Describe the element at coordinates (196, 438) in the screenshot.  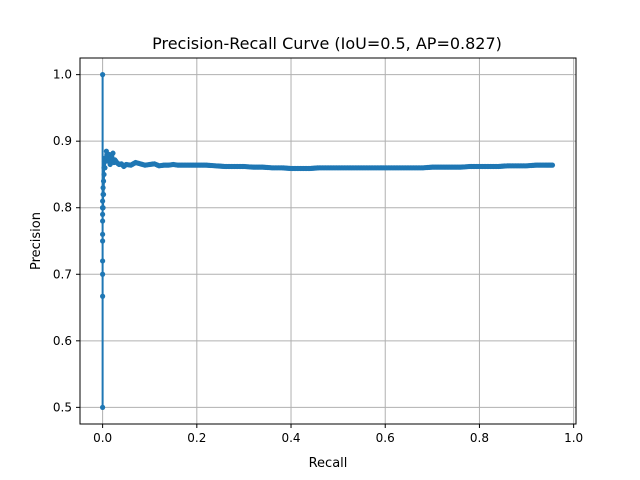
I see `x-tick-label: 0.2` at that location.